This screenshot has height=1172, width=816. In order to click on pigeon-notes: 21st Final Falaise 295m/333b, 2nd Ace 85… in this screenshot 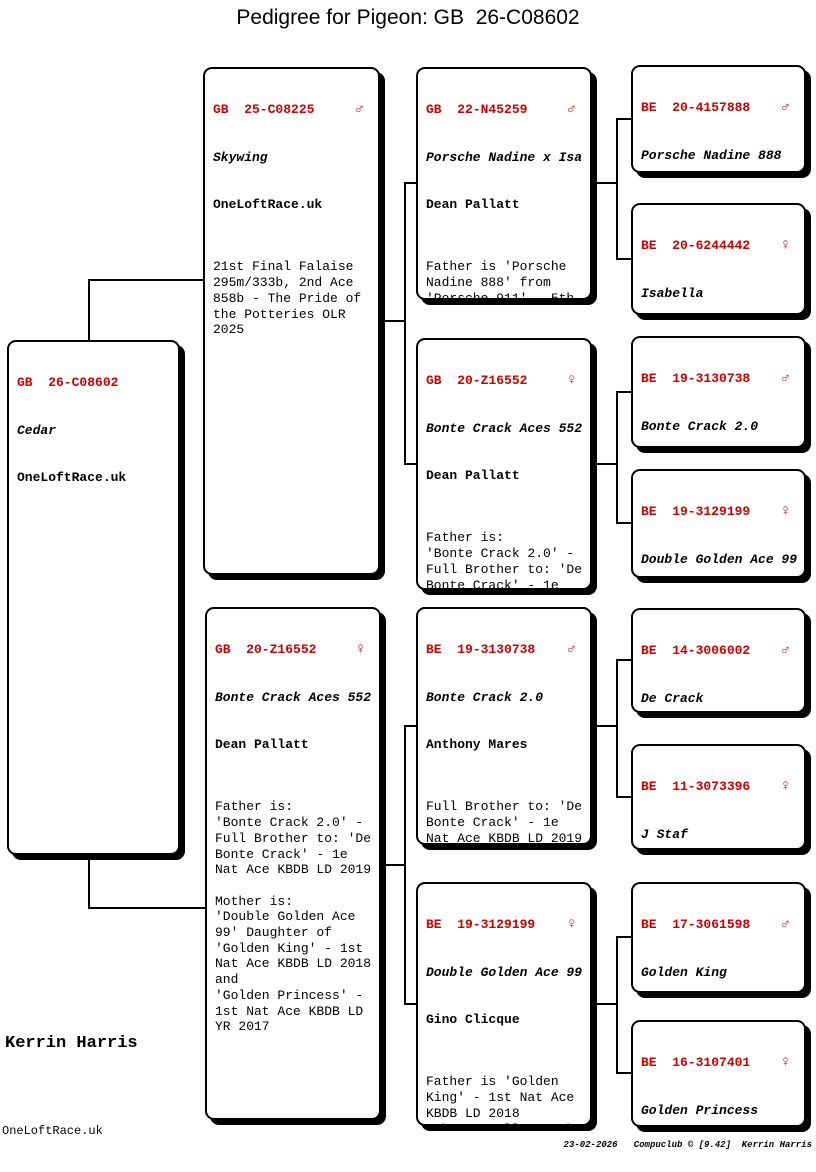, I will do `click(287, 298)`.